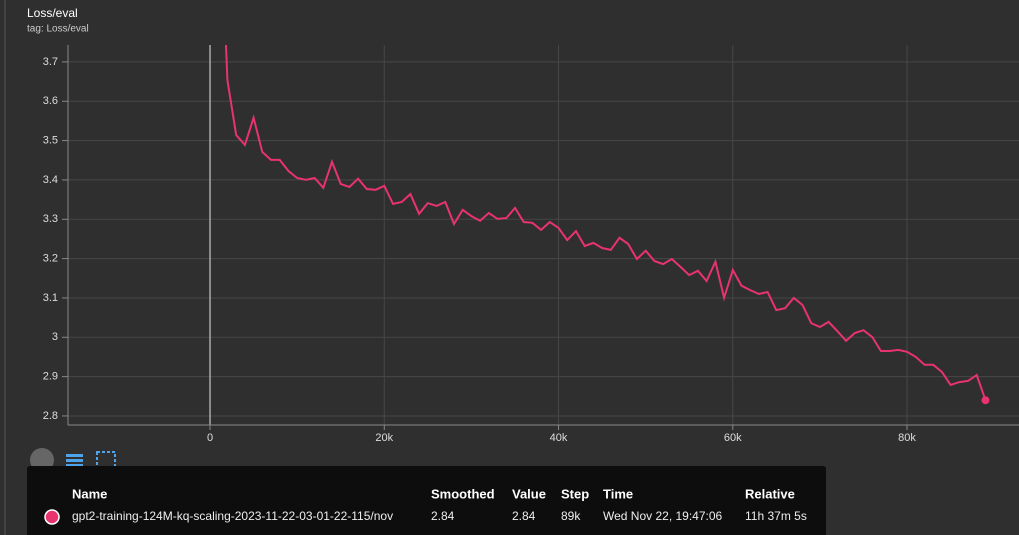 The height and width of the screenshot is (535, 1019). I want to click on x-tick-label: 20k, so click(384, 438).